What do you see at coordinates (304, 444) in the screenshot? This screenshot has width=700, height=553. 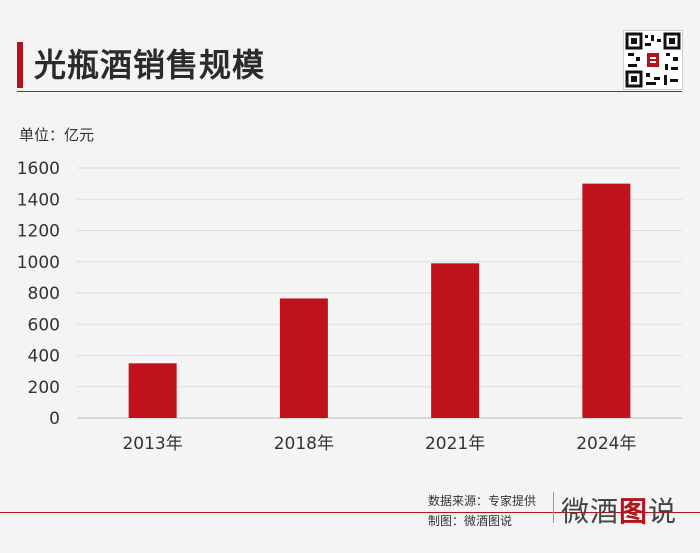 I see `x-tick-label: 2018年` at bounding box center [304, 444].